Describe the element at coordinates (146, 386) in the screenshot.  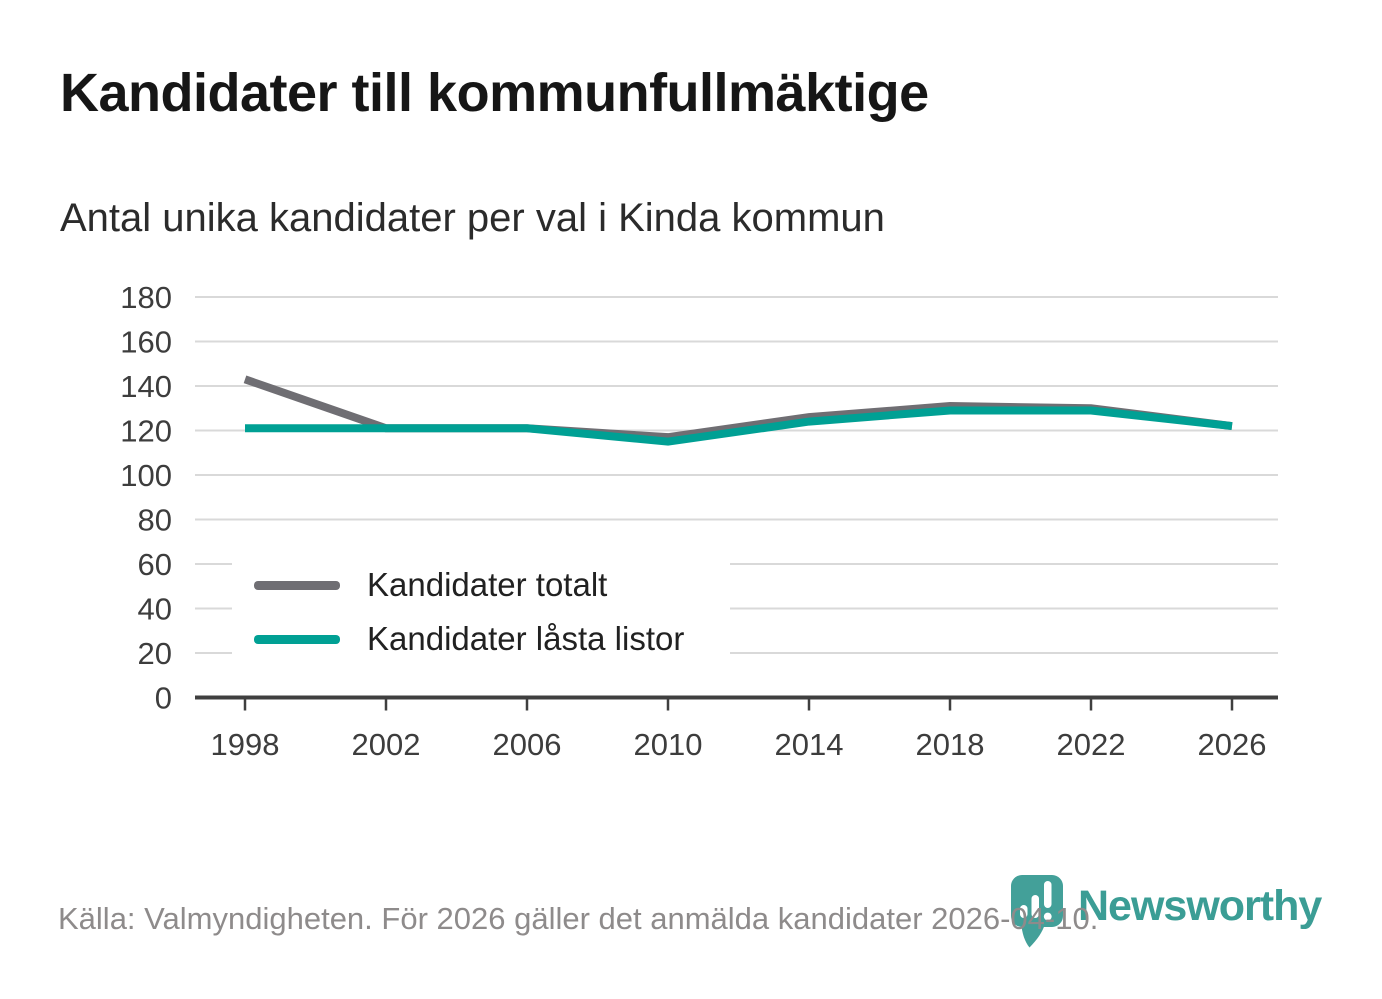
I see `y-axis-tick-label: 140` at that location.